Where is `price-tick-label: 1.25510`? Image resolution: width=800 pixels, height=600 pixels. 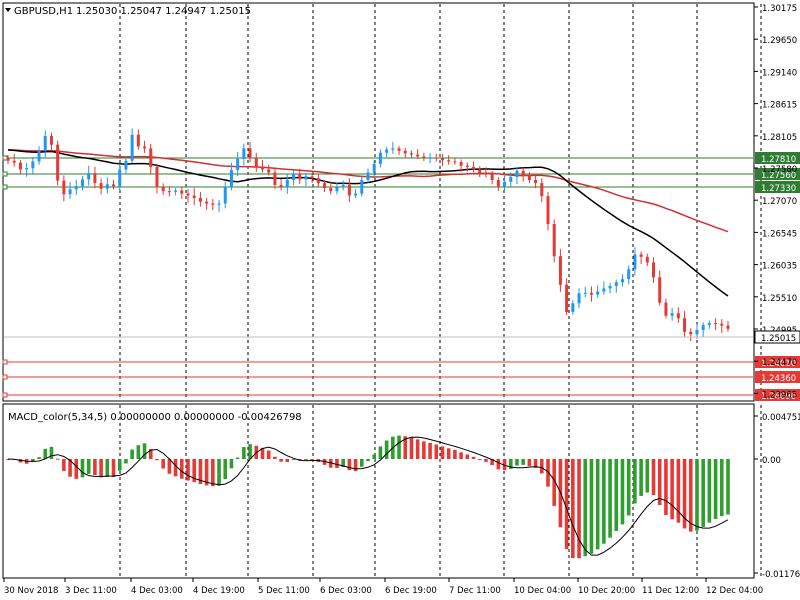
price-tick-label: 1.25510 is located at coordinates (779, 299).